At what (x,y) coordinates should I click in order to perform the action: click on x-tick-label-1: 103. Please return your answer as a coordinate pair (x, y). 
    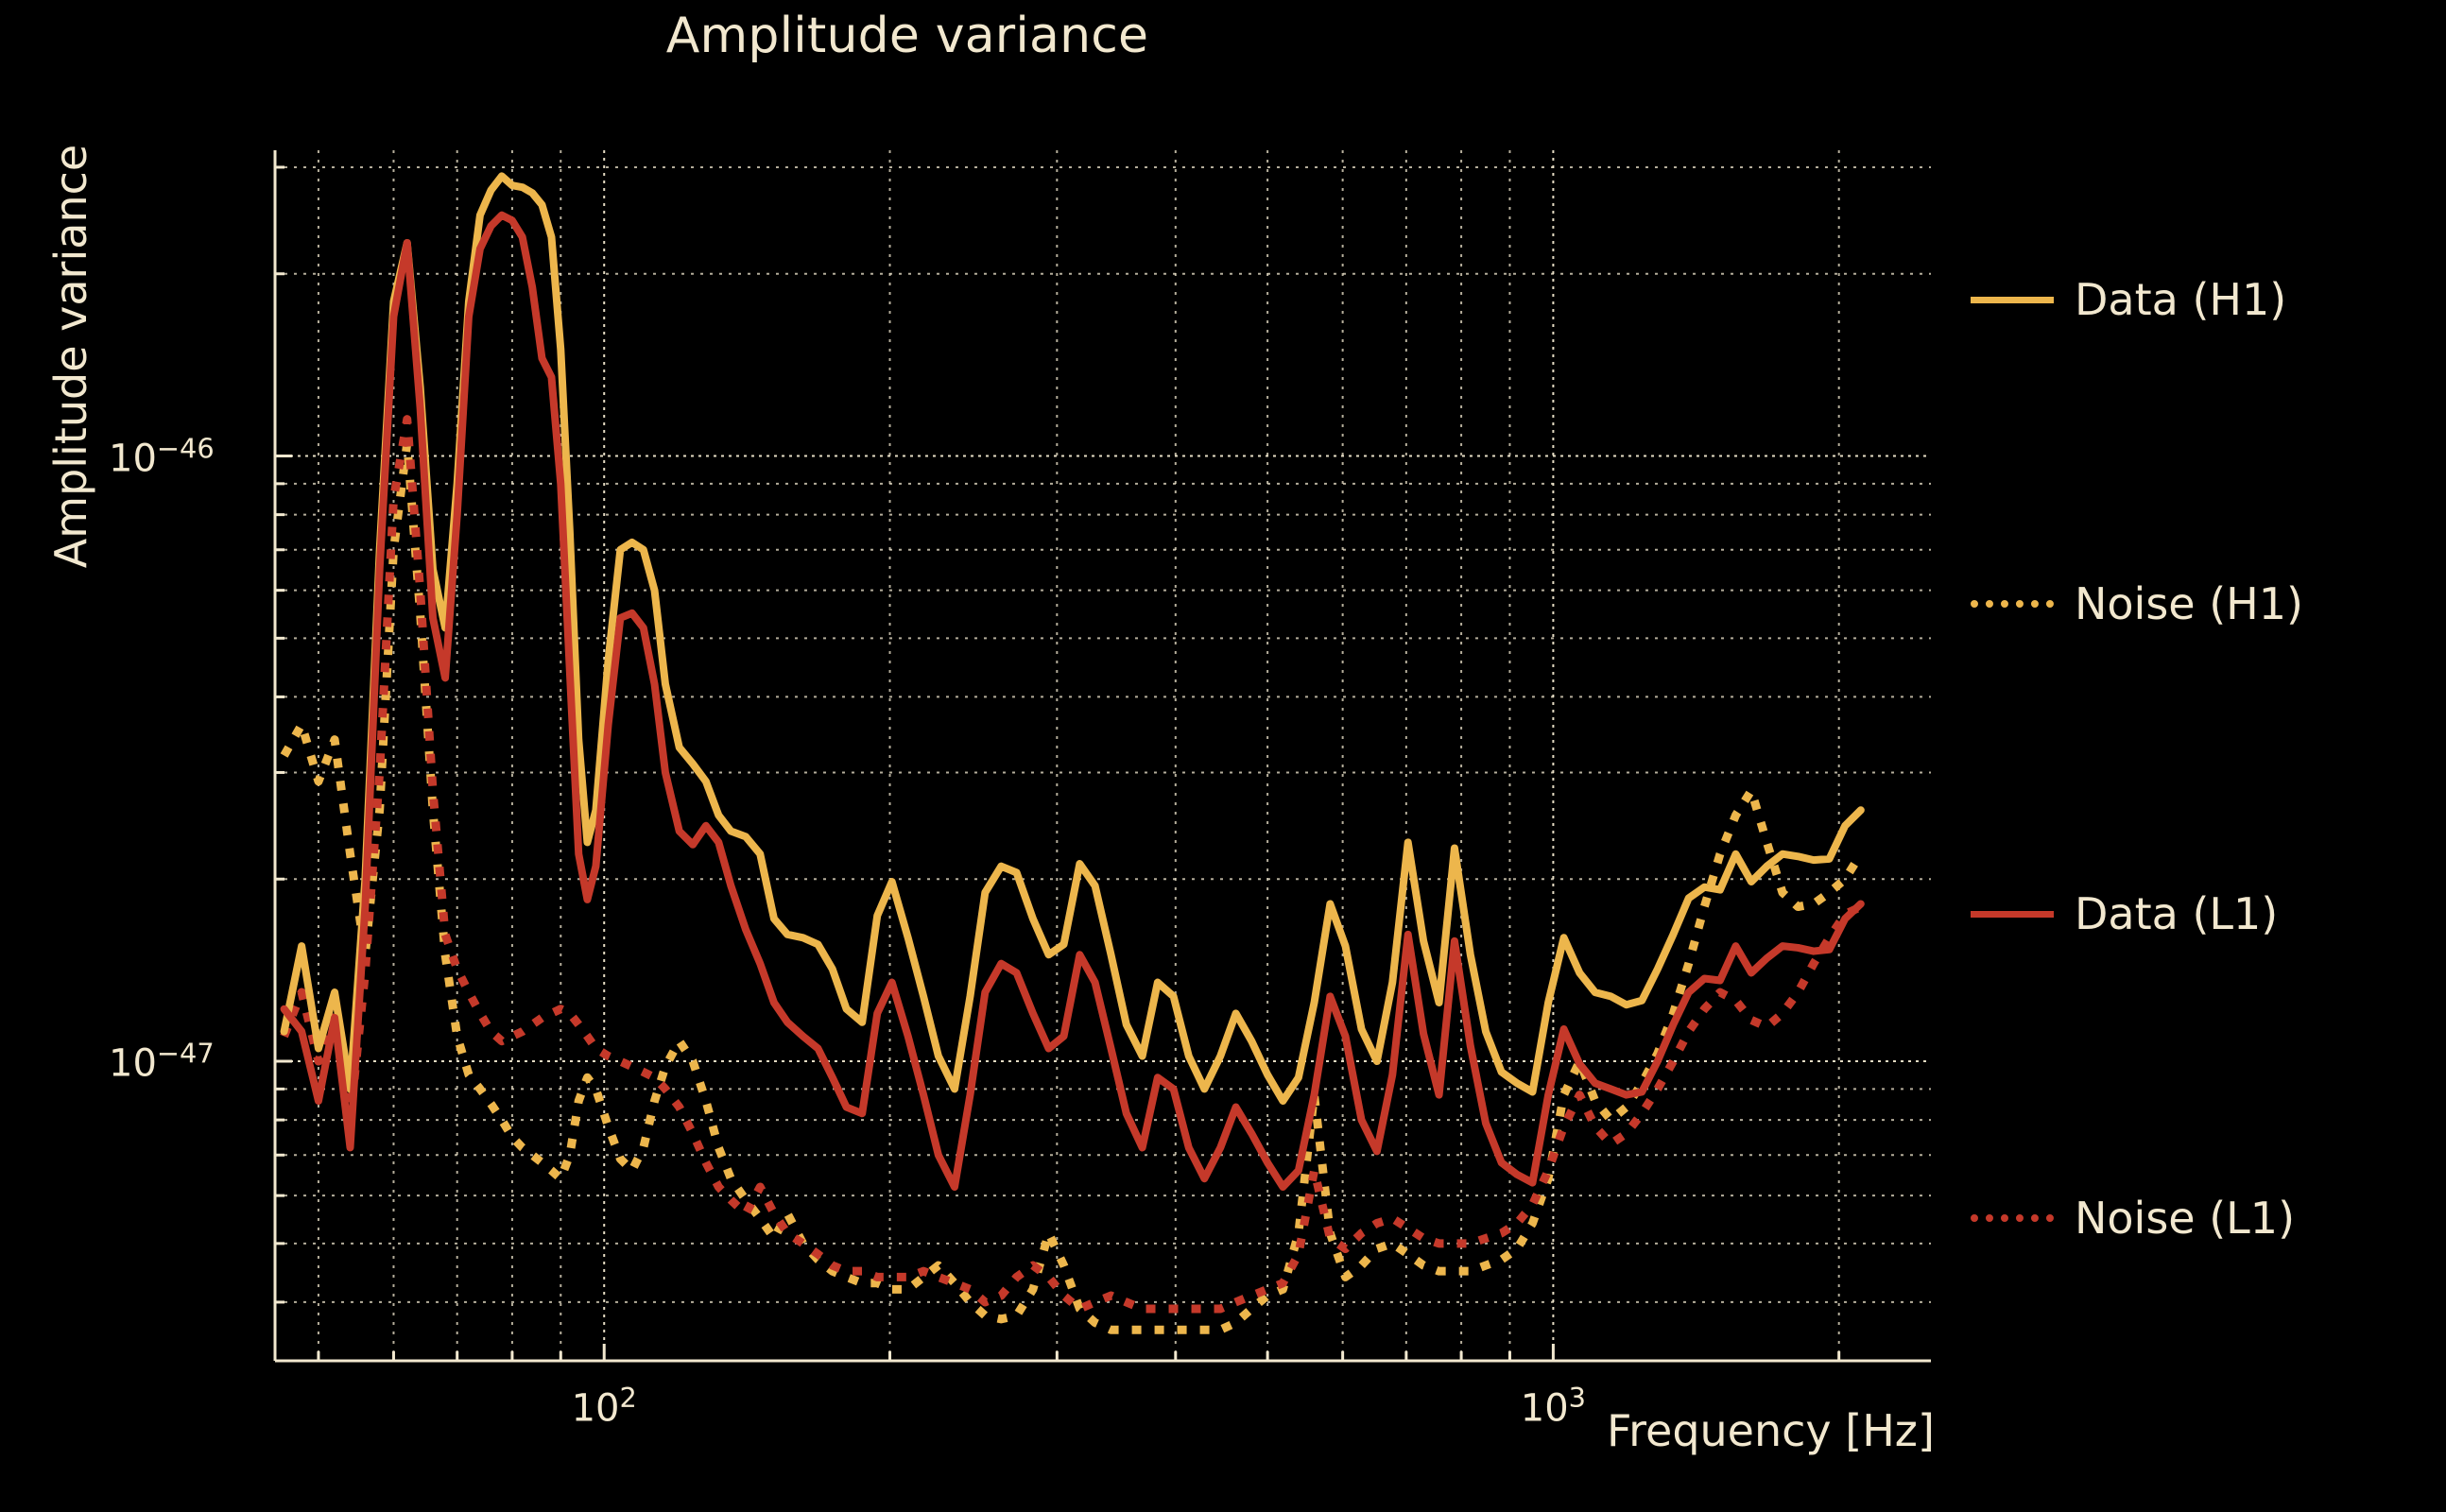
    Looking at the image, I should click on (1553, 1406).